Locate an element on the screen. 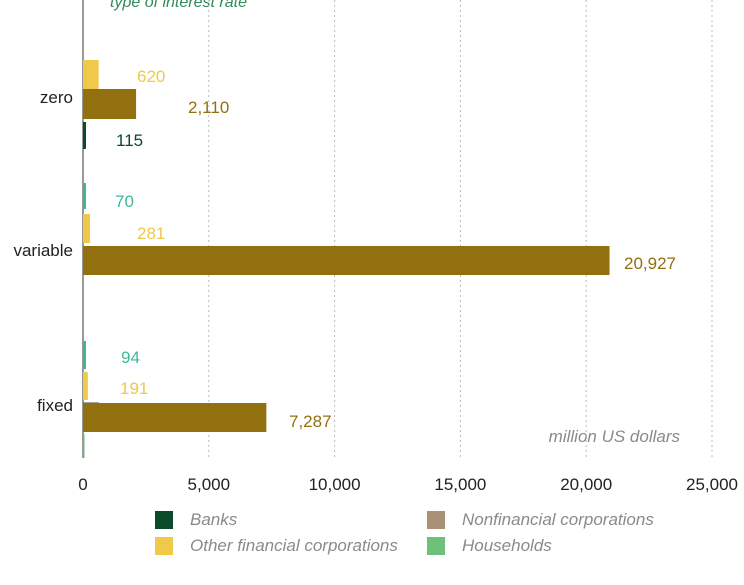 The image size is (744, 585). bar-banks is located at coordinates (84, 135).